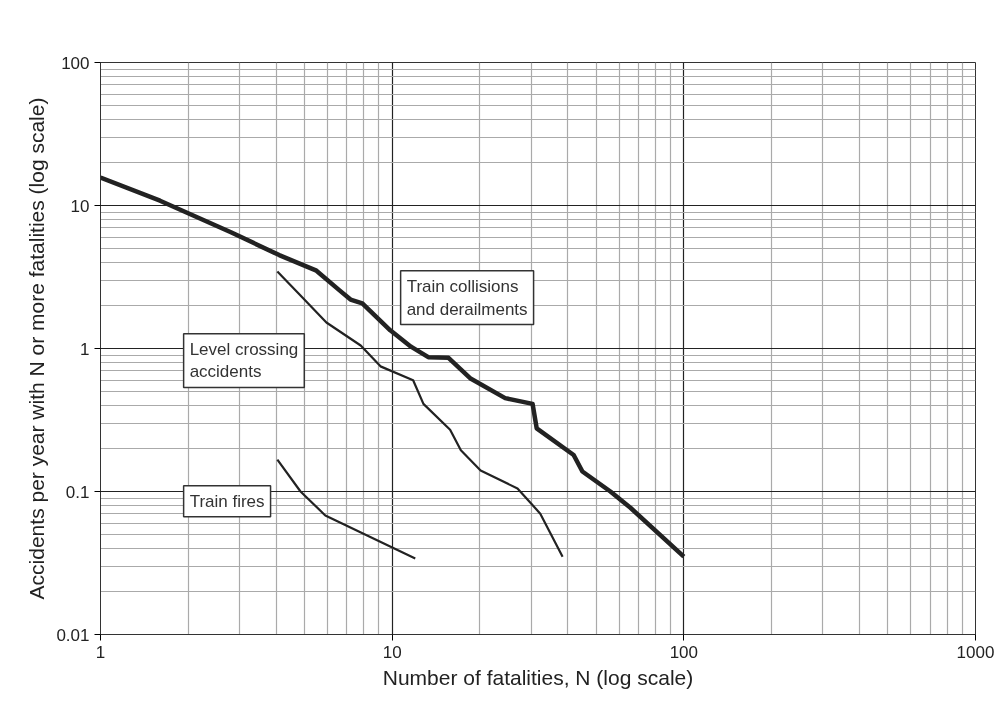  I want to click on y-tick-label: 10, so click(80, 206).